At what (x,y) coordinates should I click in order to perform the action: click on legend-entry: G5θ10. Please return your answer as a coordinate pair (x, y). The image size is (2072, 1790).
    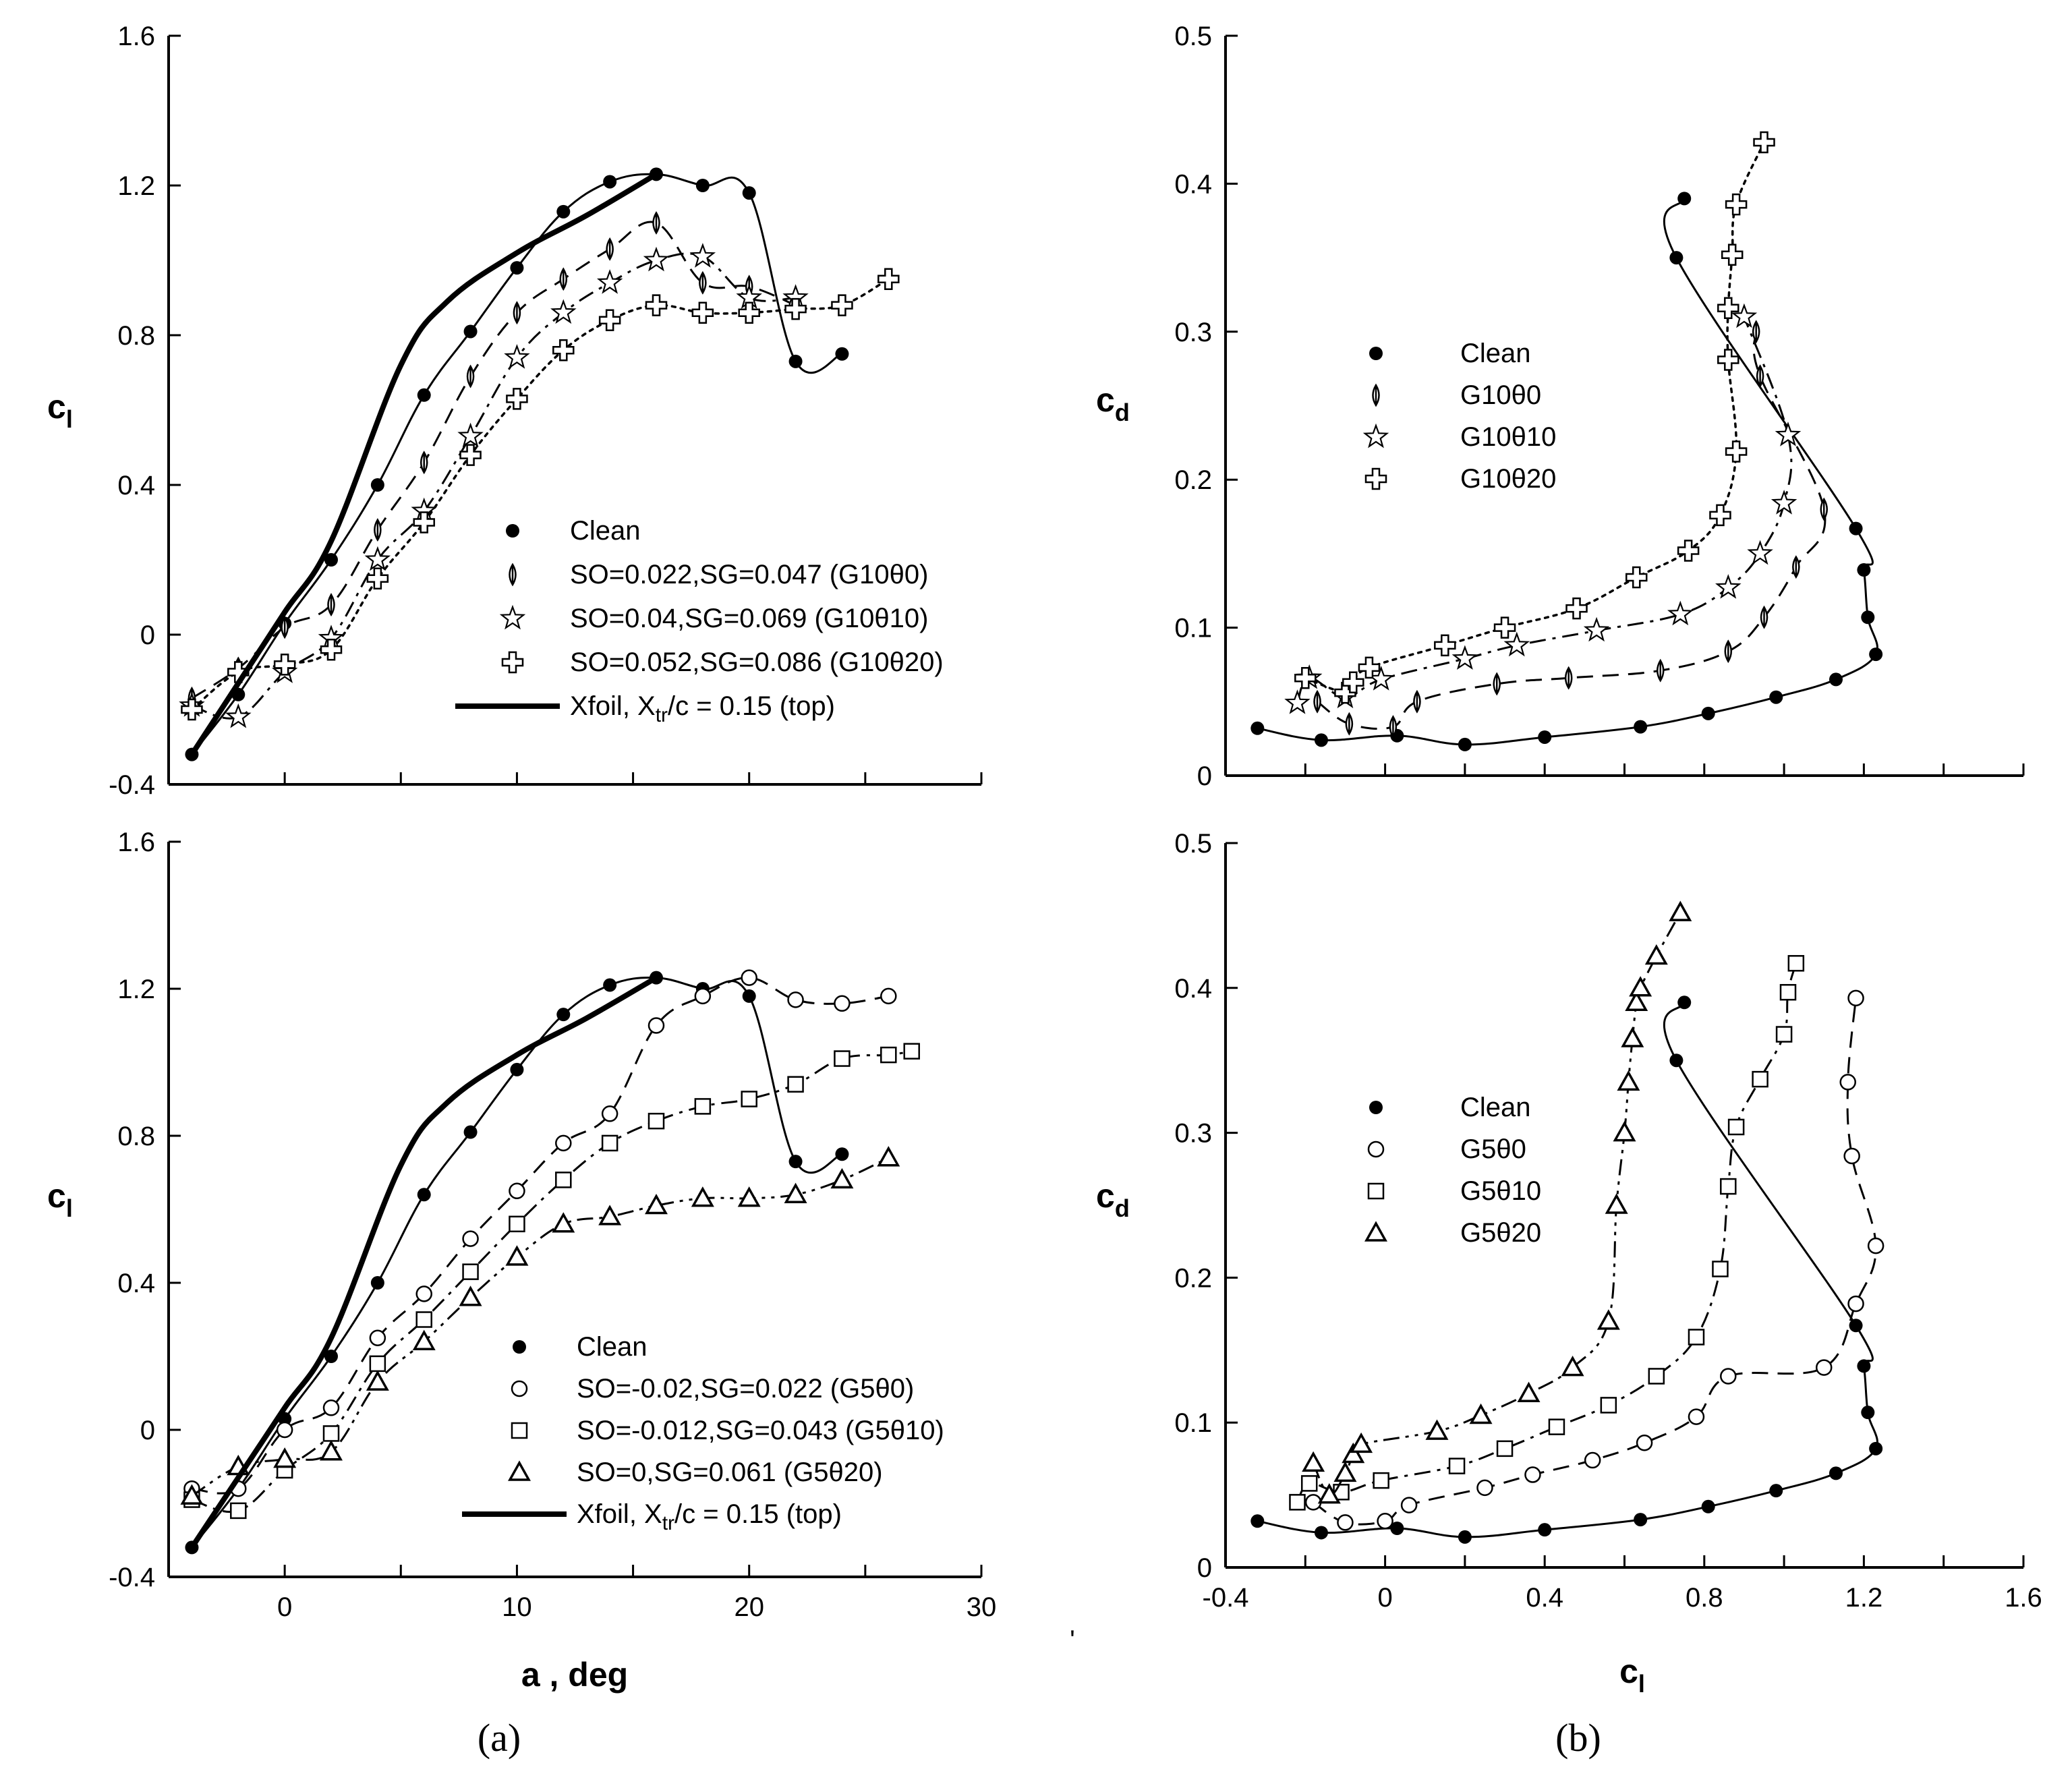
    Looking at the image, I should click on (1454, 1191).